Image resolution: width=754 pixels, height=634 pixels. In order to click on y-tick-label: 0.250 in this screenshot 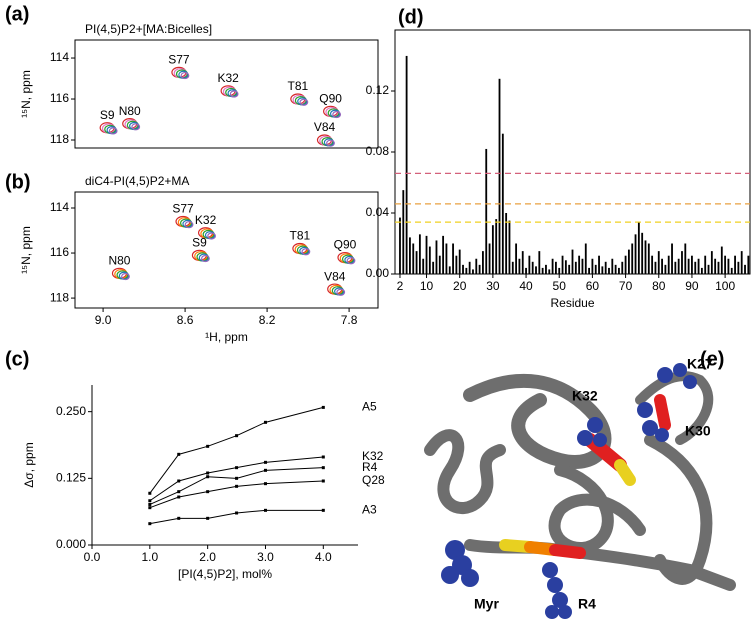, I will do `click(71, 411)`.